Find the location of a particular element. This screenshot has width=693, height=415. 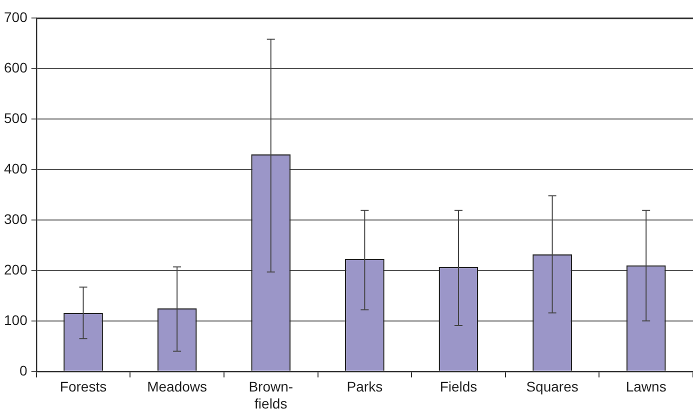

y-tick-label: 300 is located at coordinates (16, 218).